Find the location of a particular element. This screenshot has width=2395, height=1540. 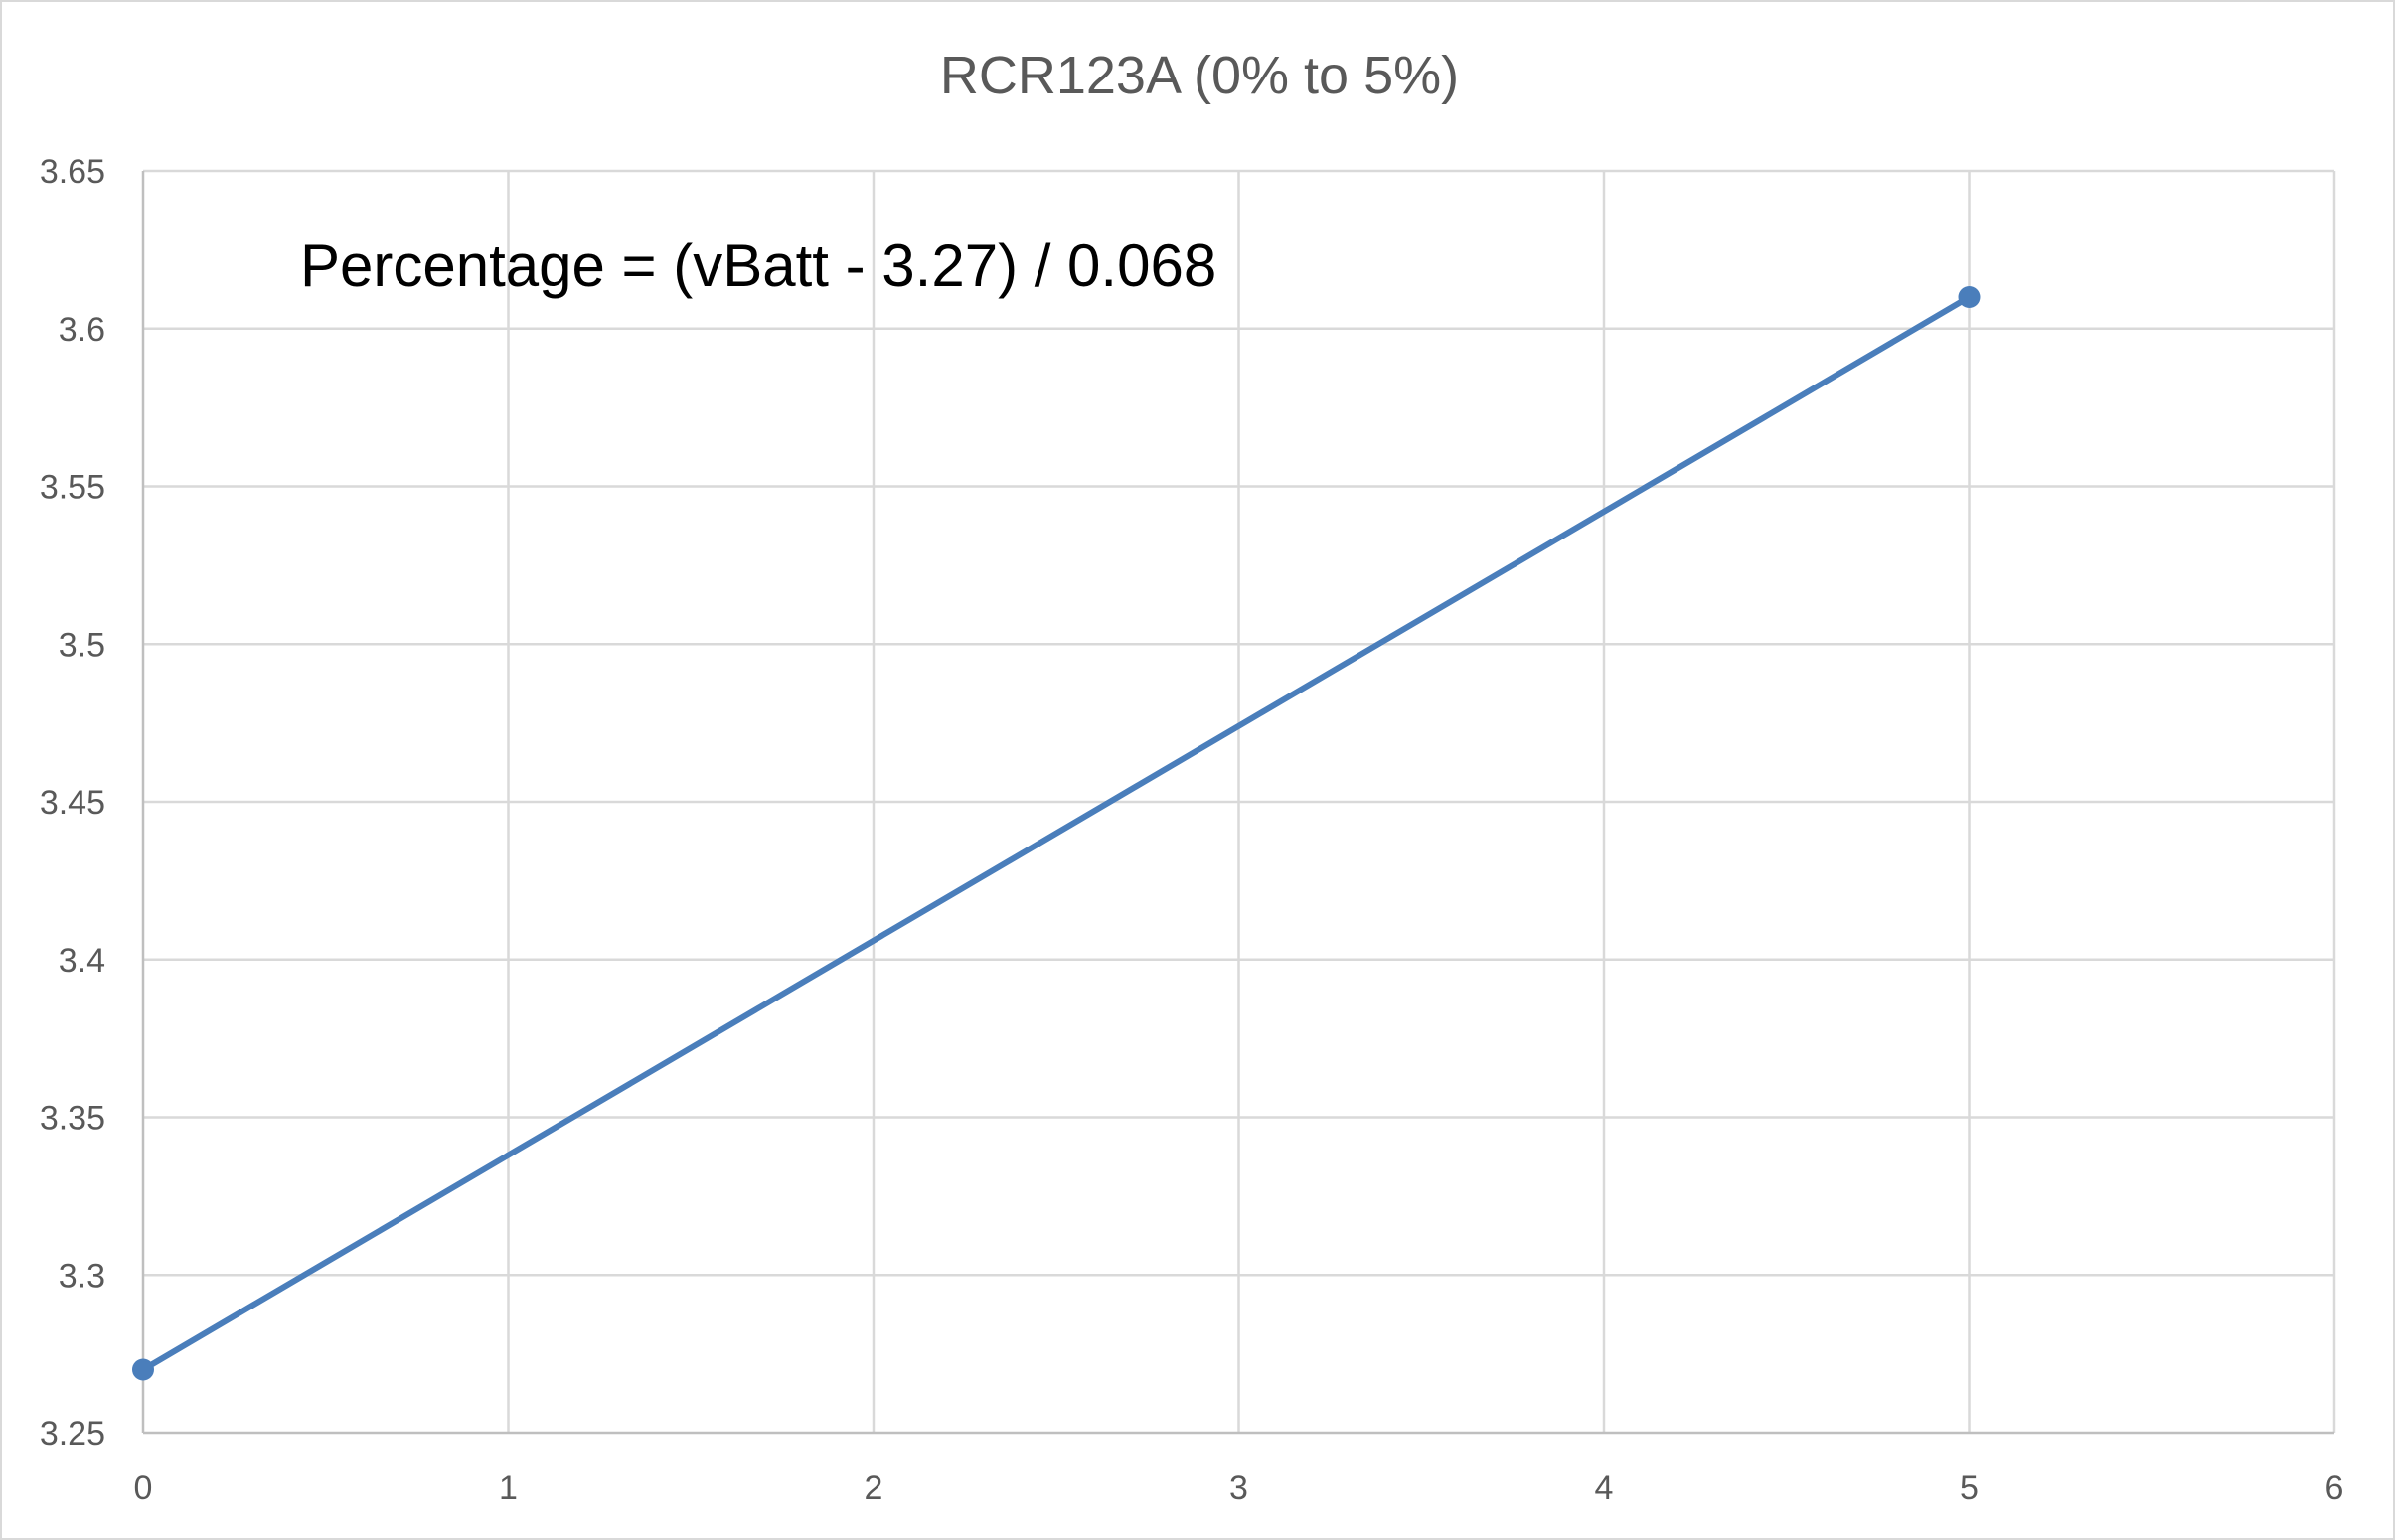

x-axis-tick-labels: 0 1 2 3 4 5 6 is located at coordinates (1239, 1488).